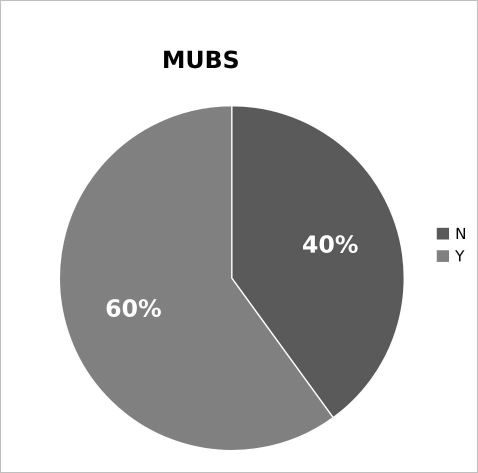 This screenshot has width=478, height=473. Describe the element at coordinates (133, 308) in the screenshot. I see `data-label: 60%` at that location.